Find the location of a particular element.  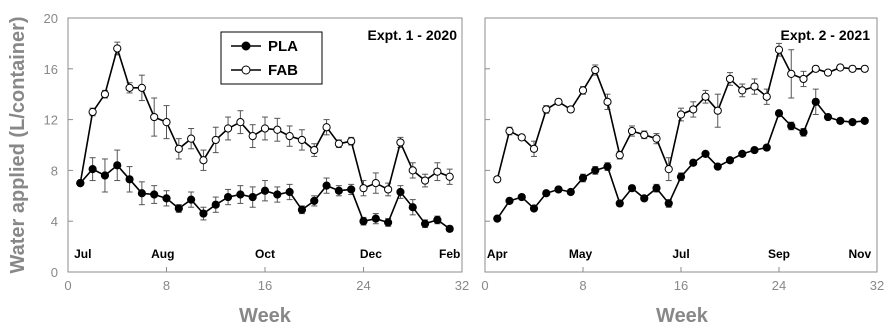

y-tick-label: 8 is located at coordinates (54, 170).